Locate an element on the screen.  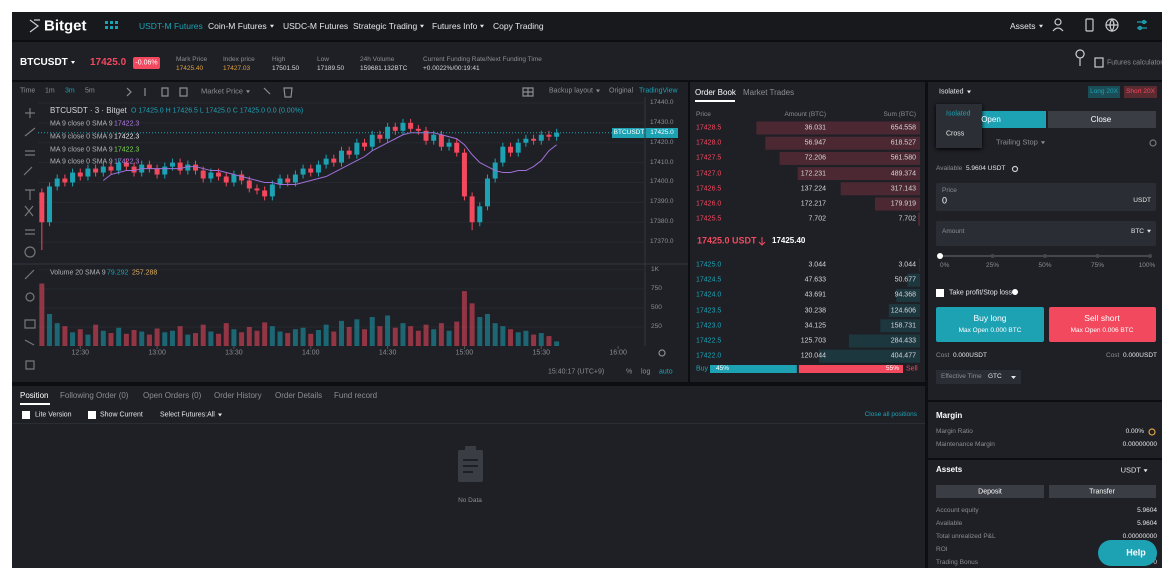
deposit: Deposit is located at coordinates (990, 491).